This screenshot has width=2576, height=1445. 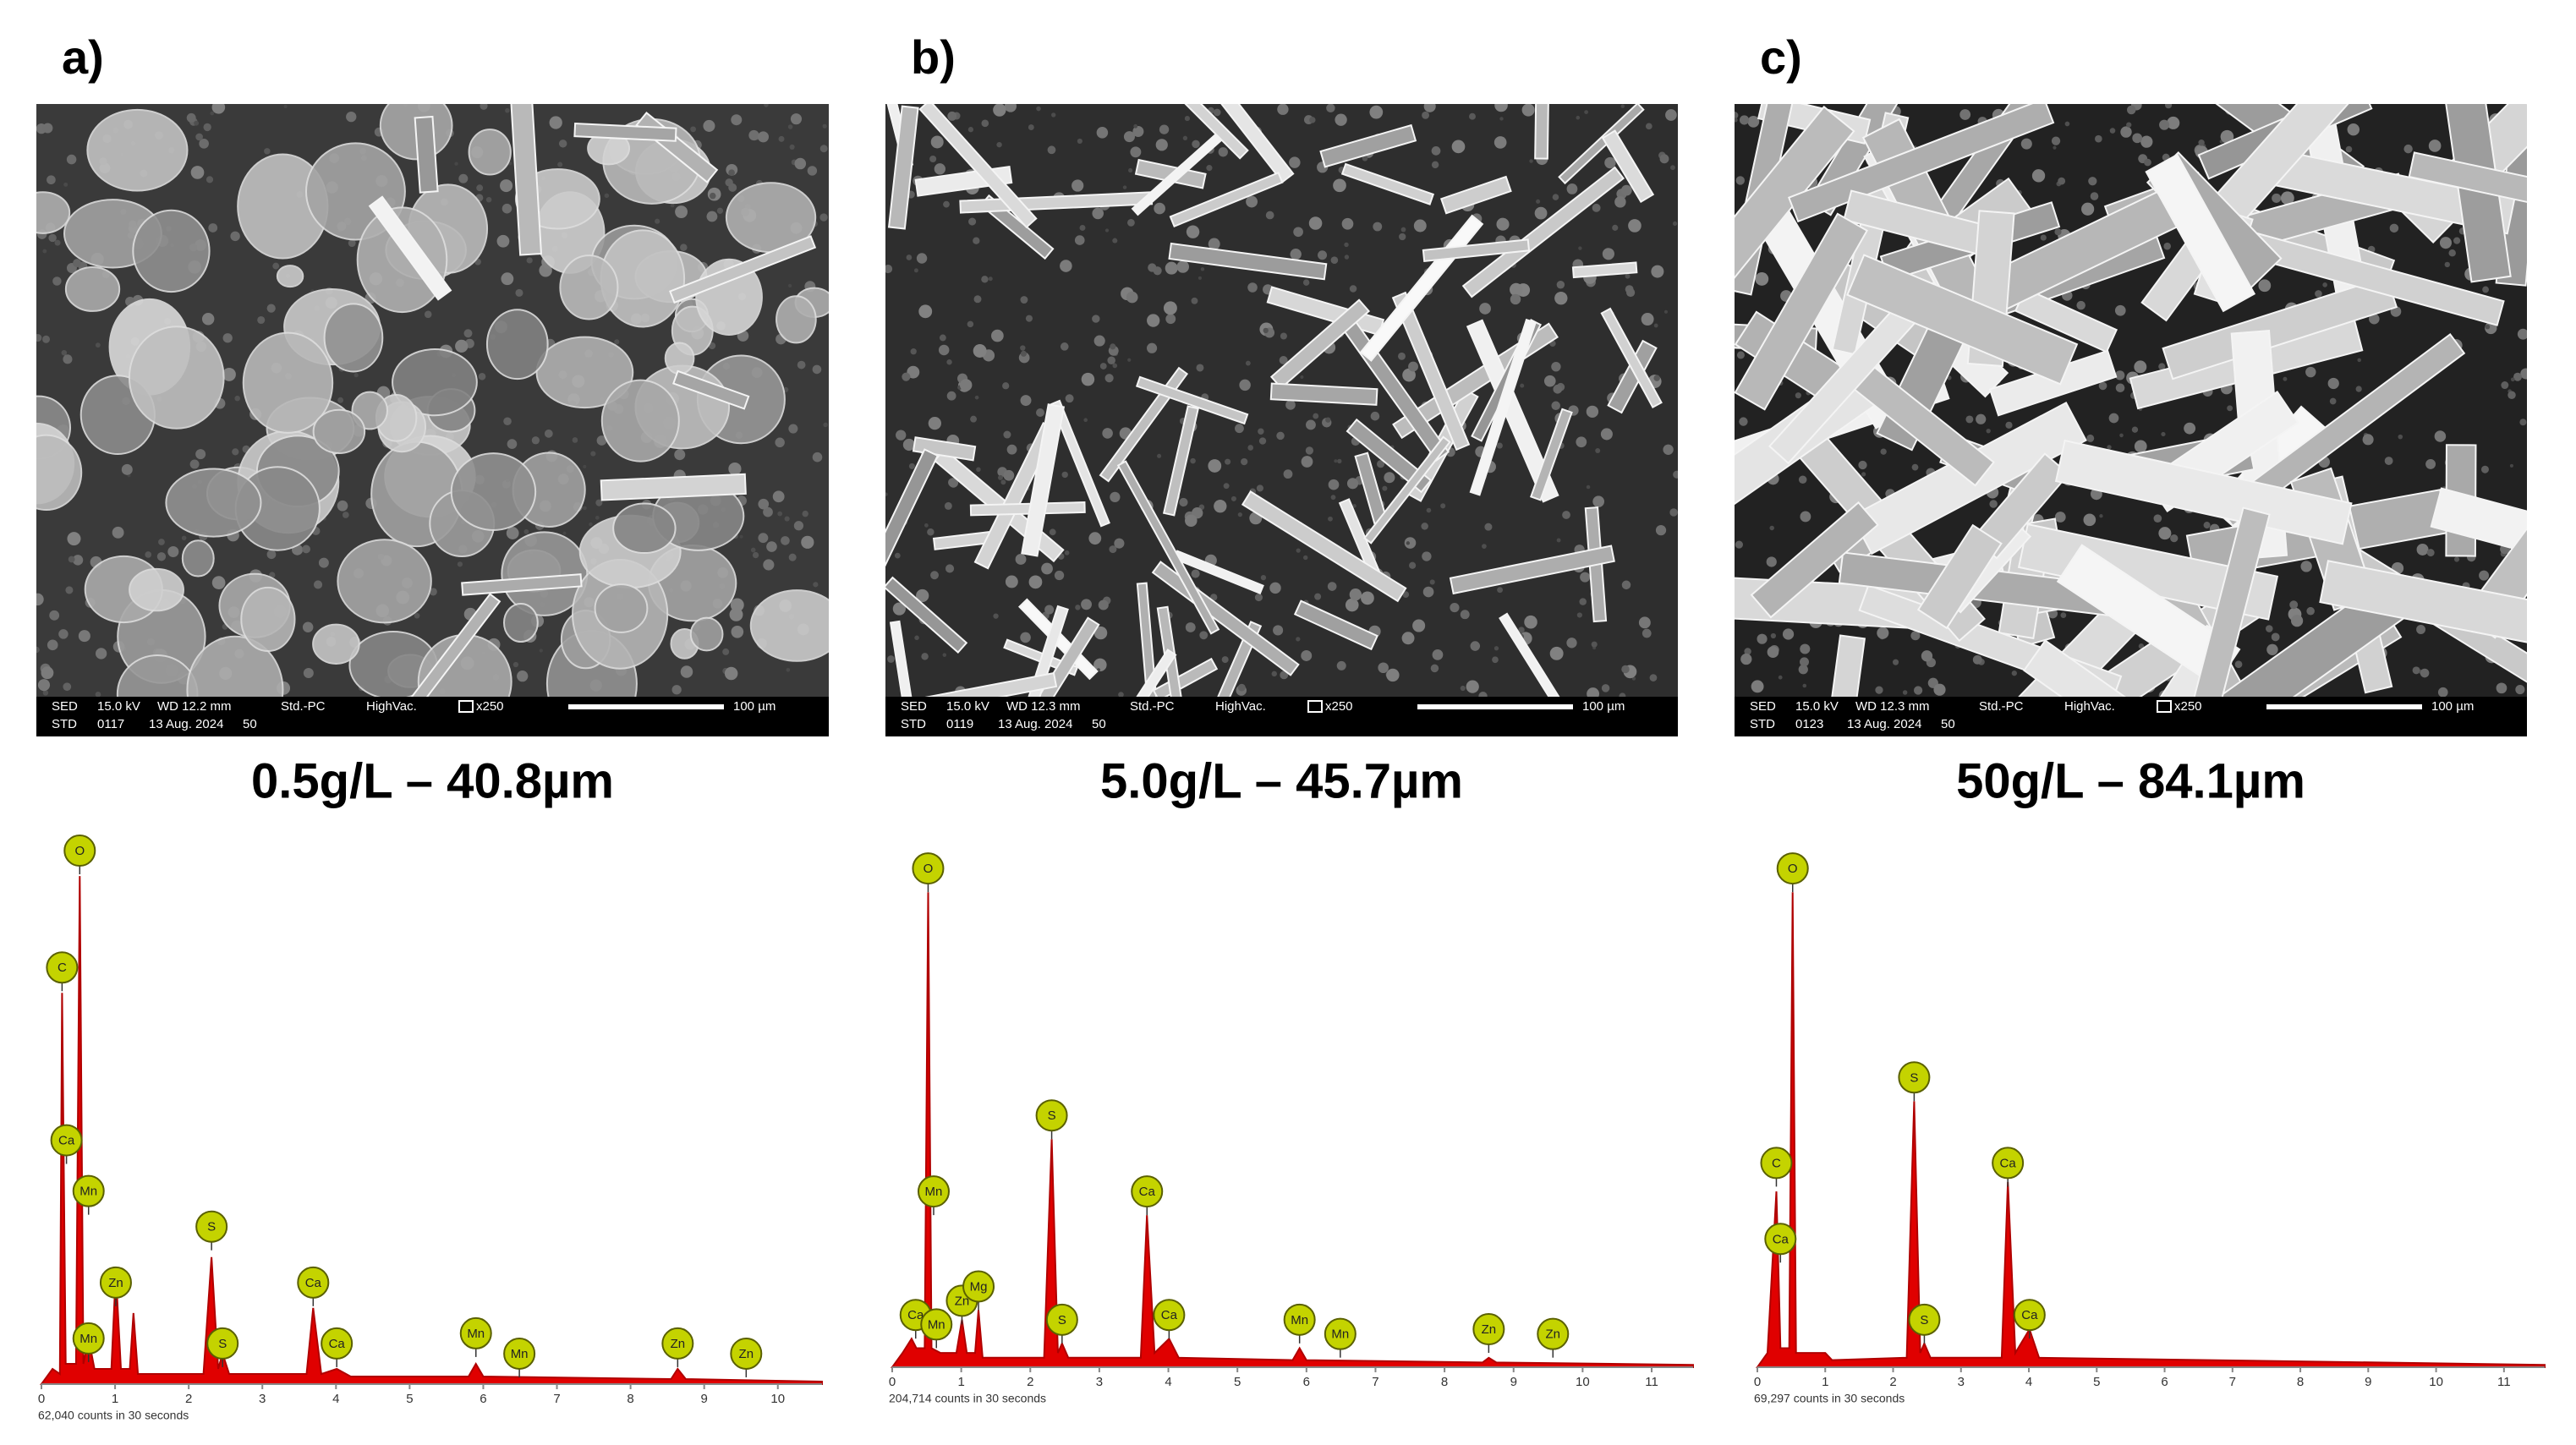 What do you see at coordinates (1651, 1382) in the screenshot?
I see `x-tick-label: 11` at bounding box center [1651, 1382].